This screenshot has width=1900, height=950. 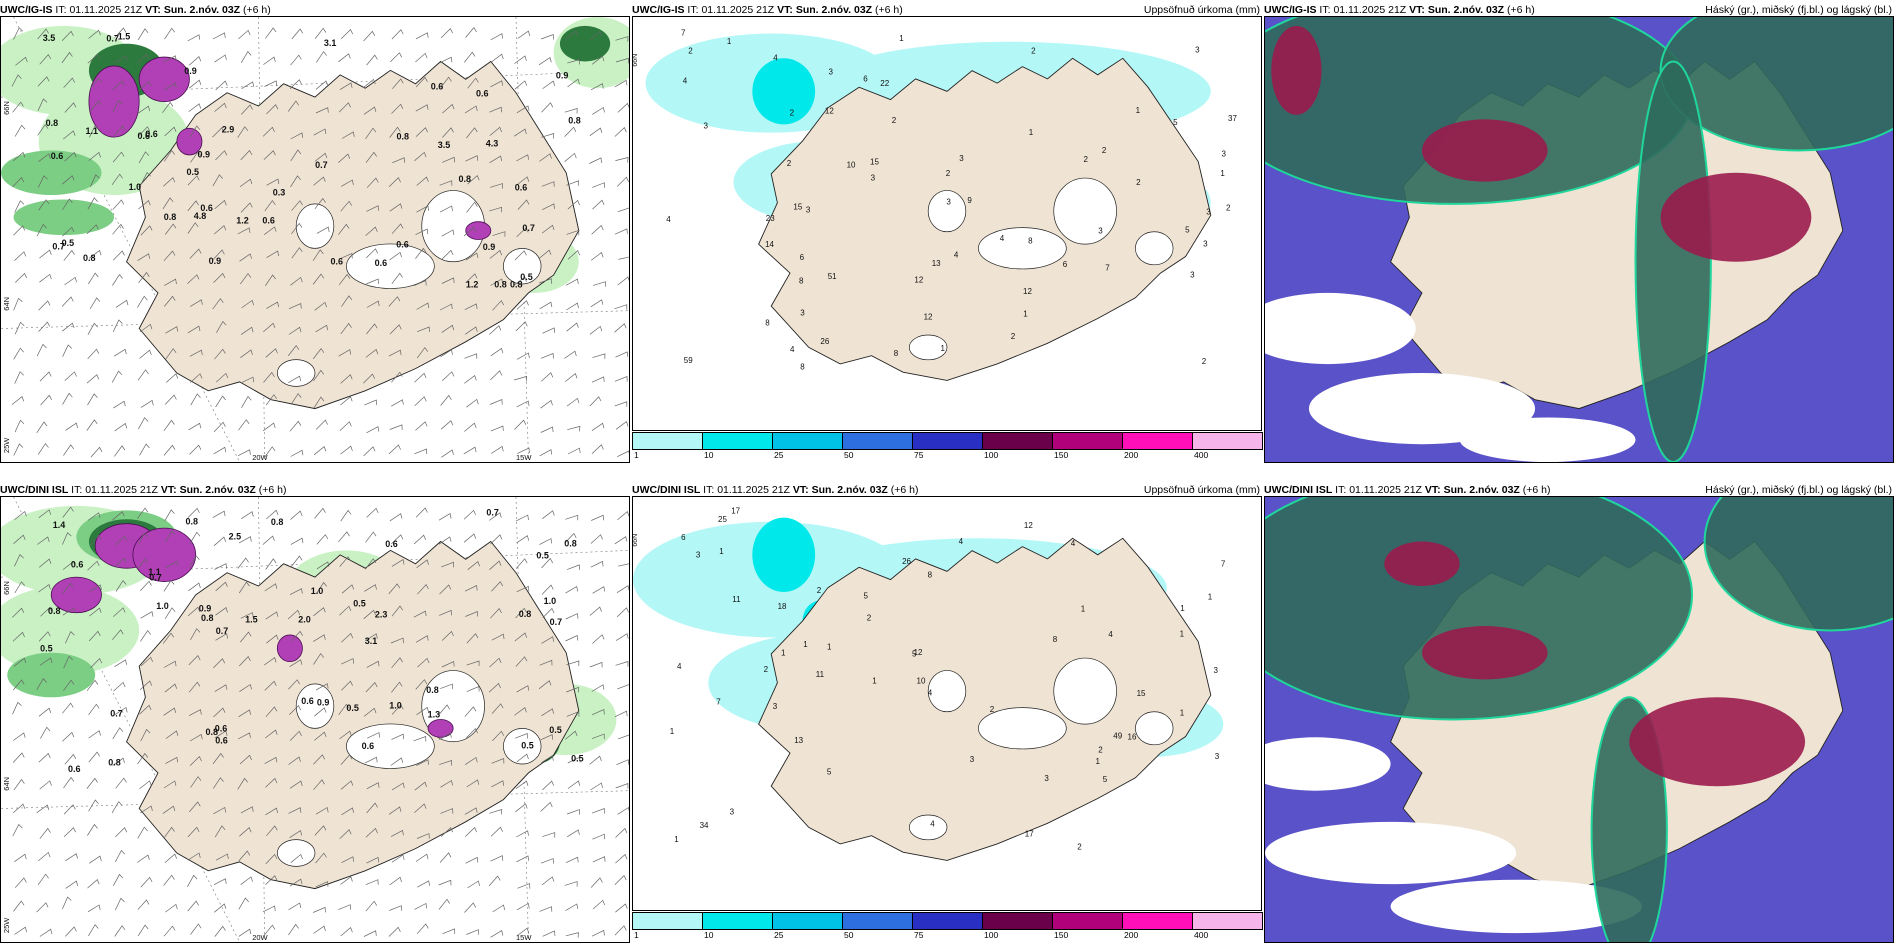 What do you see at coordinates (1117, 736) in the screenshot?
I see `accum-value-label: 49` at bounding box center [1117, 736].